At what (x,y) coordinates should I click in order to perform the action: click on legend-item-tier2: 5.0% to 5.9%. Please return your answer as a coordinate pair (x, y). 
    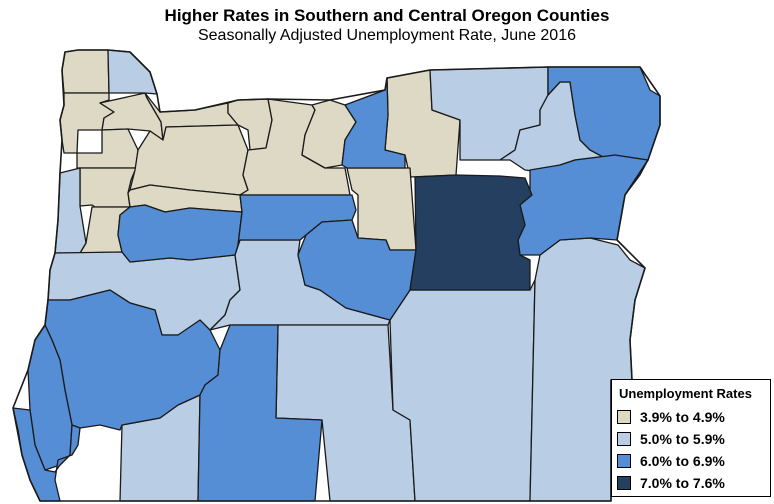
    Looking at the image, I should click on (671, 439).